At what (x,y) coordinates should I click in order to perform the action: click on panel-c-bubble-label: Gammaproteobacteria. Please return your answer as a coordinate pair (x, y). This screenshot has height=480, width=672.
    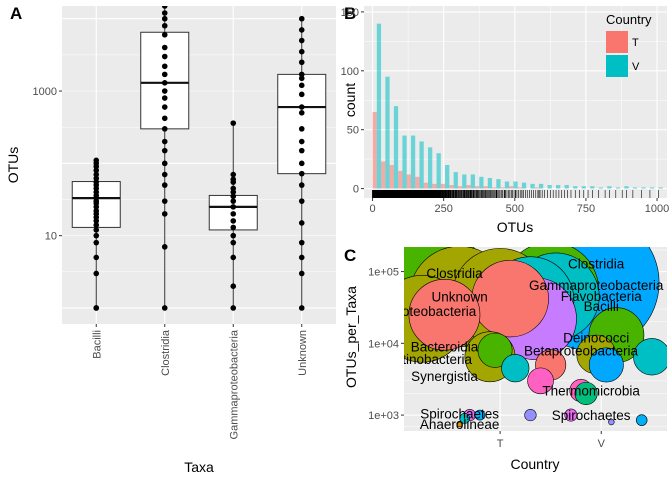
    Looking at the image, I should click on (596, 285).